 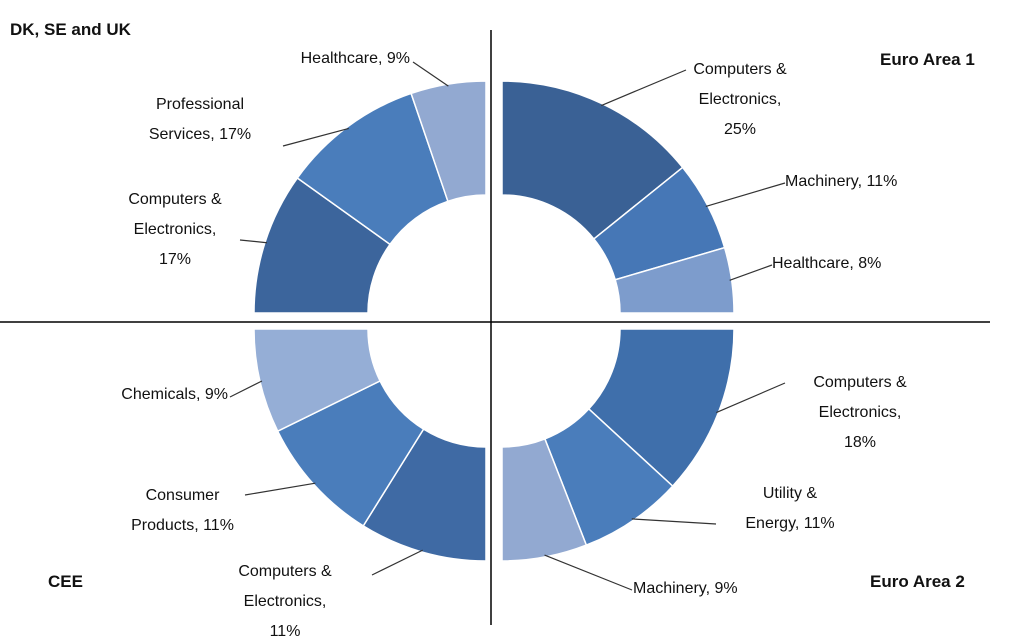 I want to click on data-label: Computers & Electronics, 18%, so click(x=860, y=412).